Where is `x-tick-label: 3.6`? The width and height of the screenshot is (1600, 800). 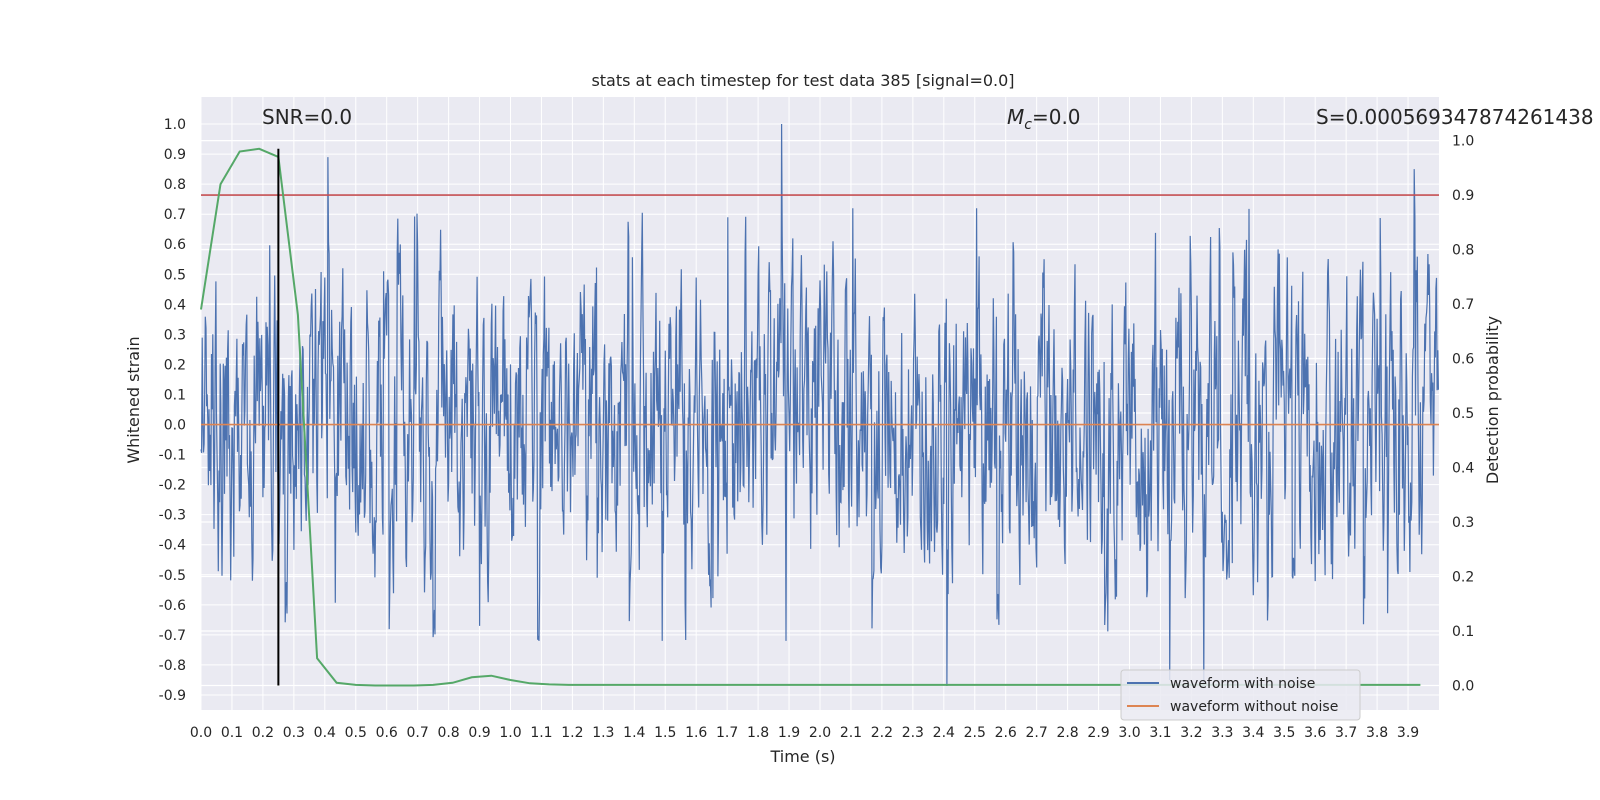
x-tick-label: 3.6 is located at coordinates (1315, 733).